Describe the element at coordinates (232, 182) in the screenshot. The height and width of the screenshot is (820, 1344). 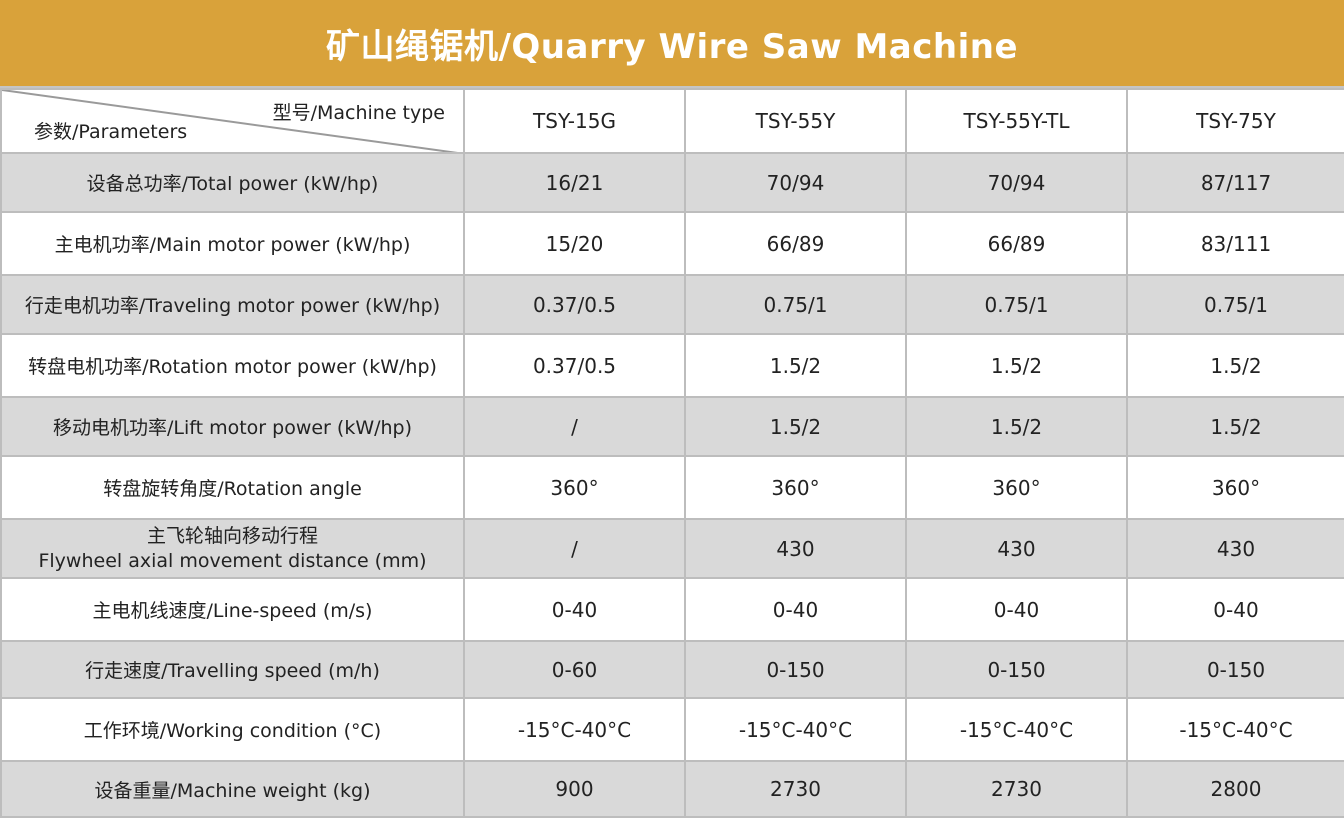
I see `parameter-label: 设备总功率/Total power (kW/hp)` at that location.